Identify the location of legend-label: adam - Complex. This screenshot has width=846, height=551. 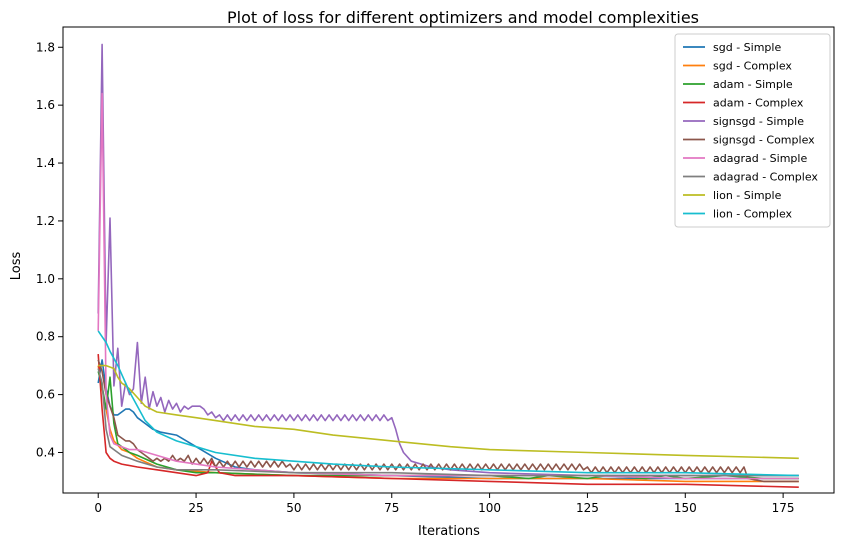
(758, 103).